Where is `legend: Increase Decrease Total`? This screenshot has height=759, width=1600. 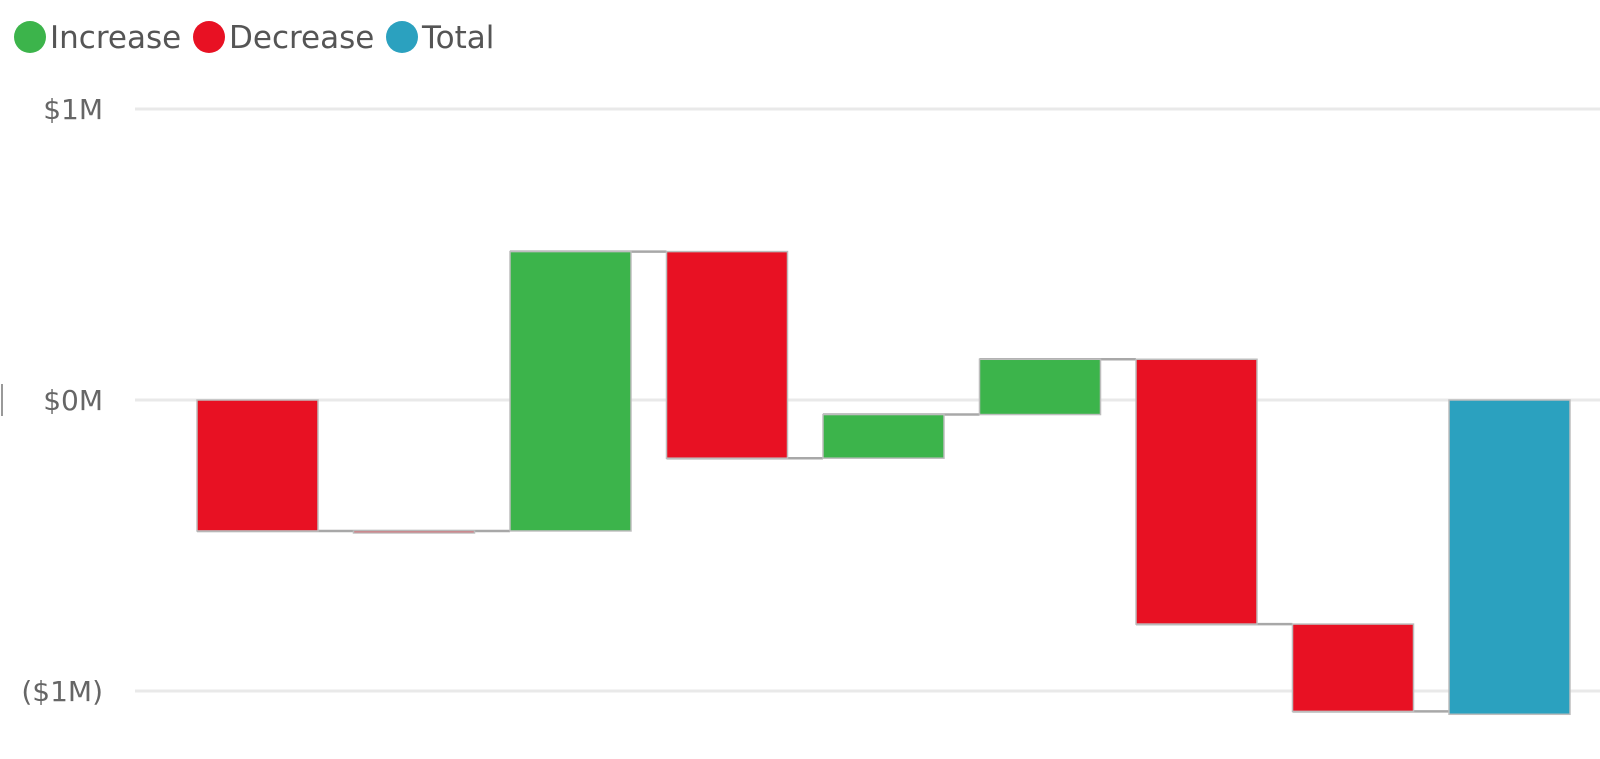 legend: Increase Decrease Total is located at coordinates (254, 38).